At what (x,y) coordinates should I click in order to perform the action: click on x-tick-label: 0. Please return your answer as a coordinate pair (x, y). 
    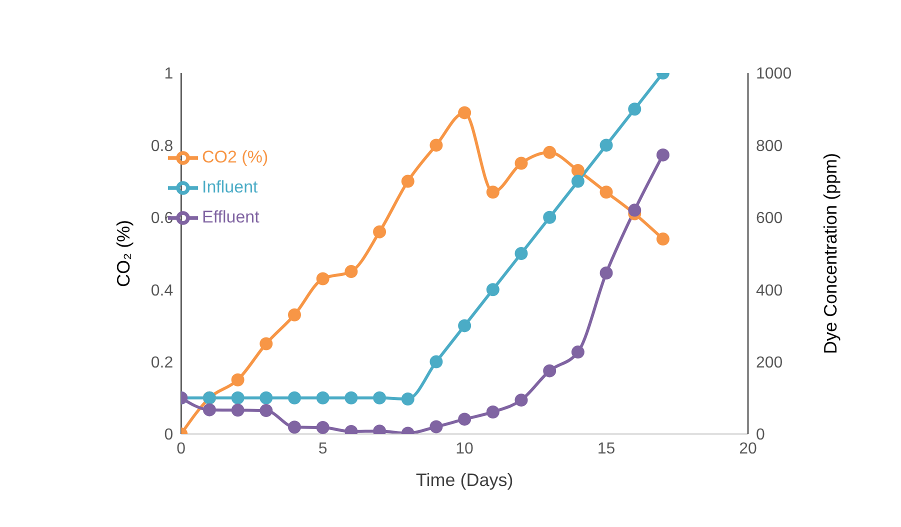
    Looking at the image, I should click on (181, 449).